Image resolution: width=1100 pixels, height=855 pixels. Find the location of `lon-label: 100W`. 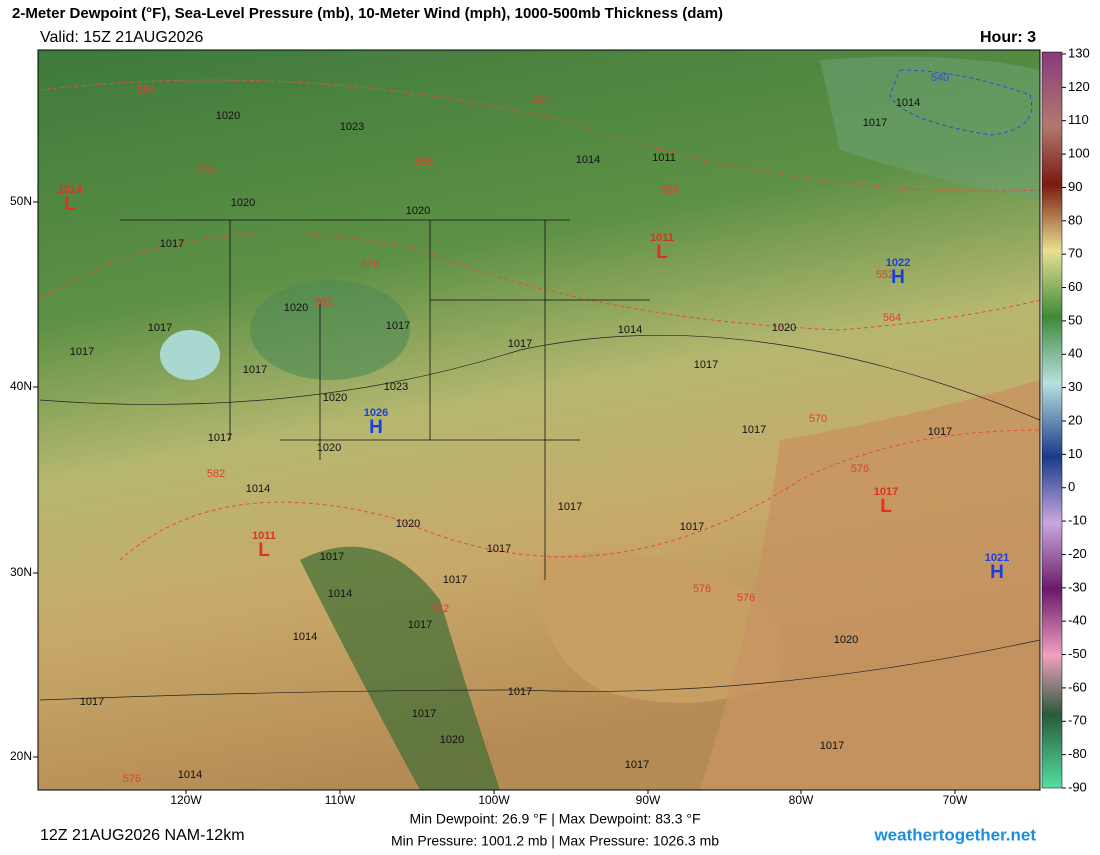

lon-label: 100W is located at coordinates (494, 800).